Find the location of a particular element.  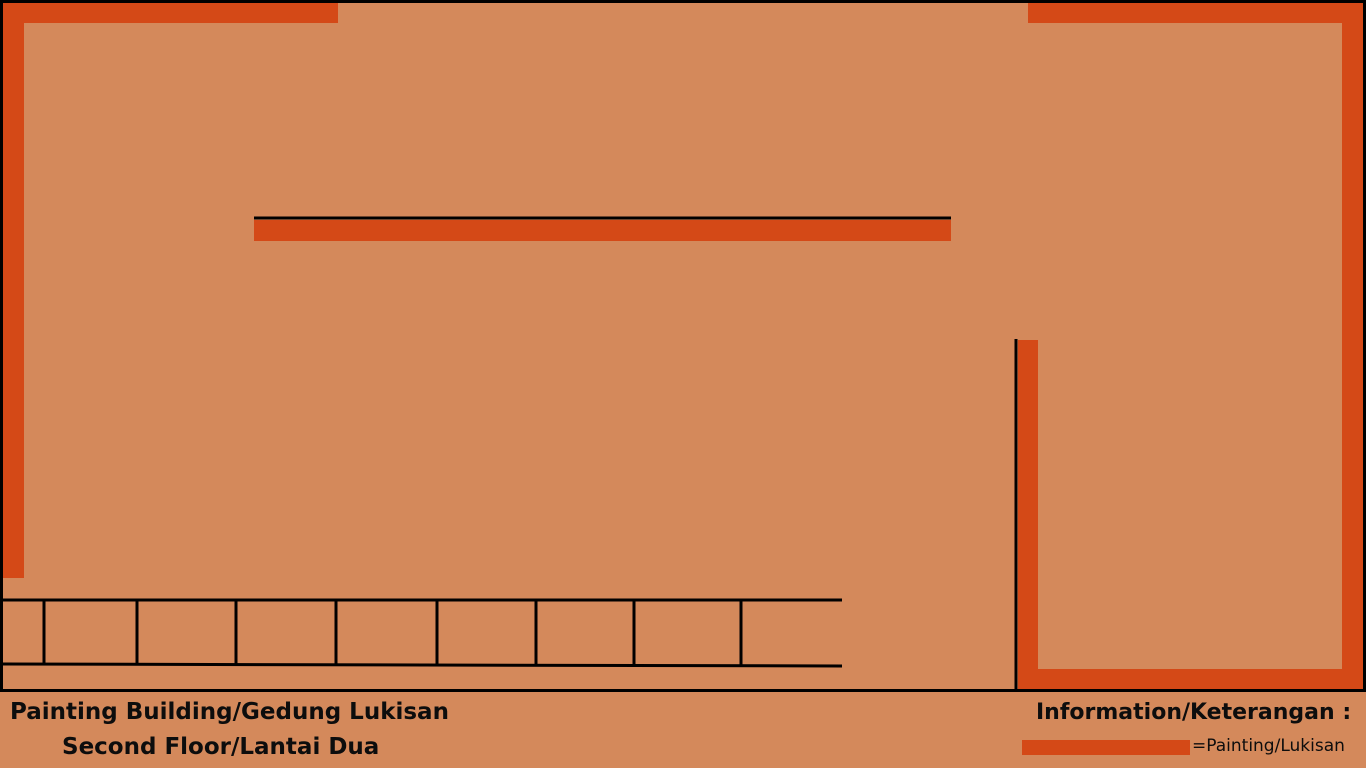

painting-room-left-wall is located at coordinates (1028, 515).